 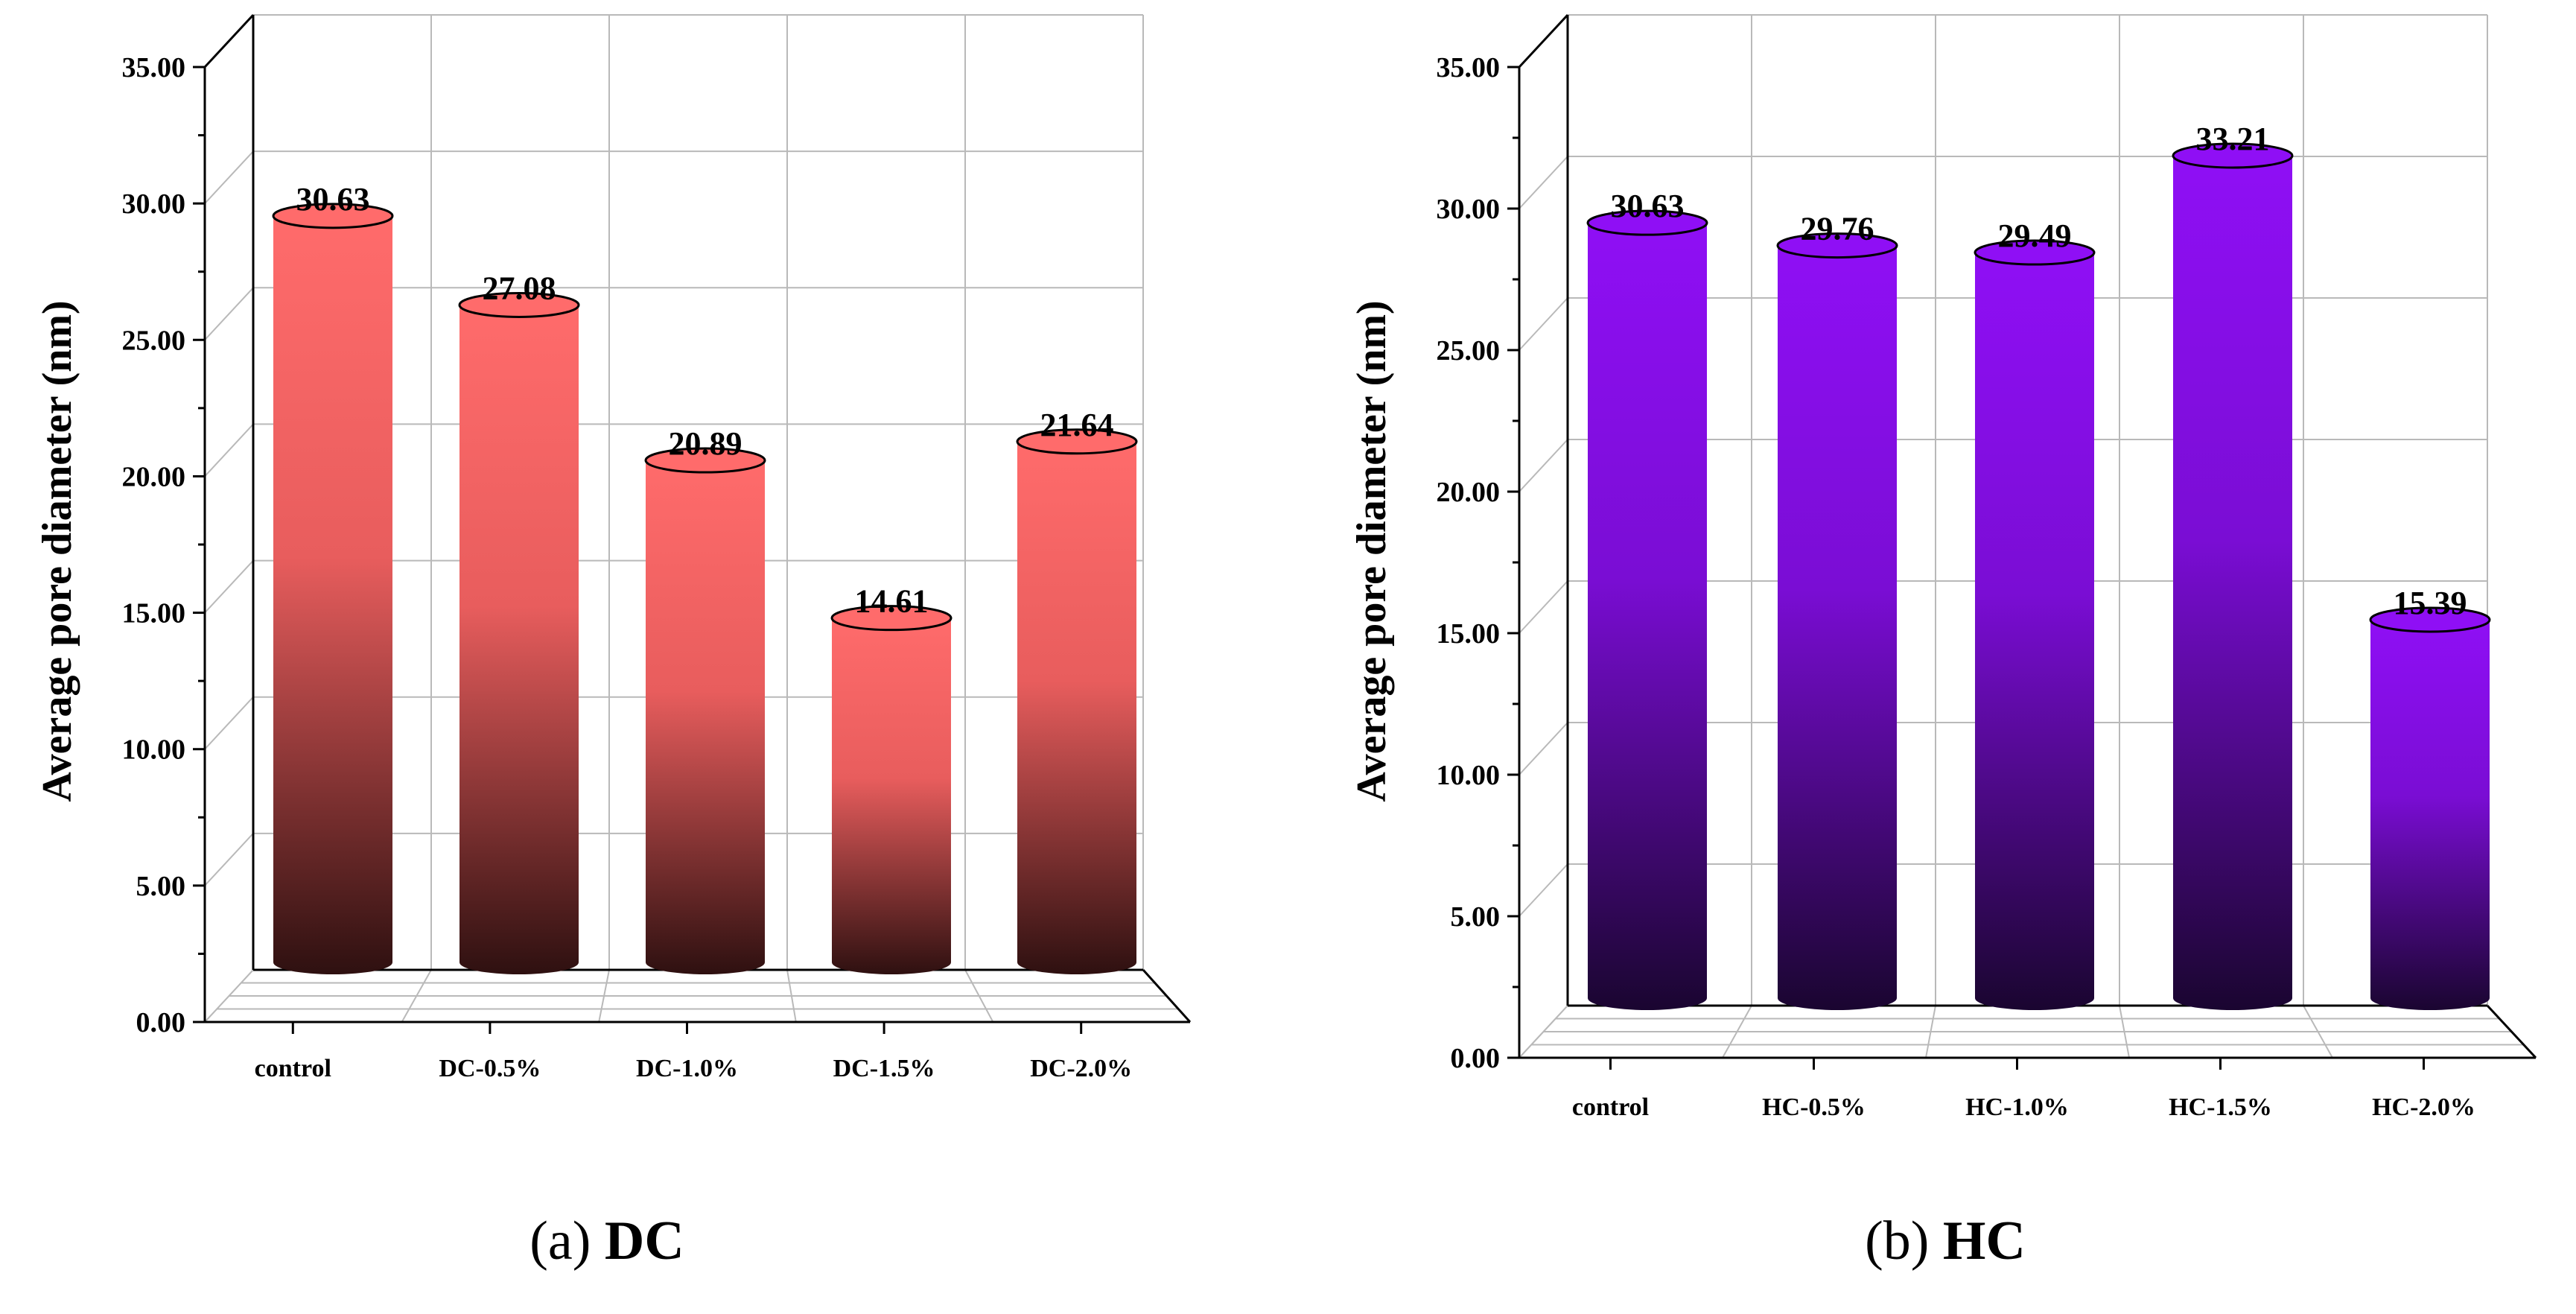 I want to click on x-tick-label: DC-2.0%, so click(x=1081, y=1068).